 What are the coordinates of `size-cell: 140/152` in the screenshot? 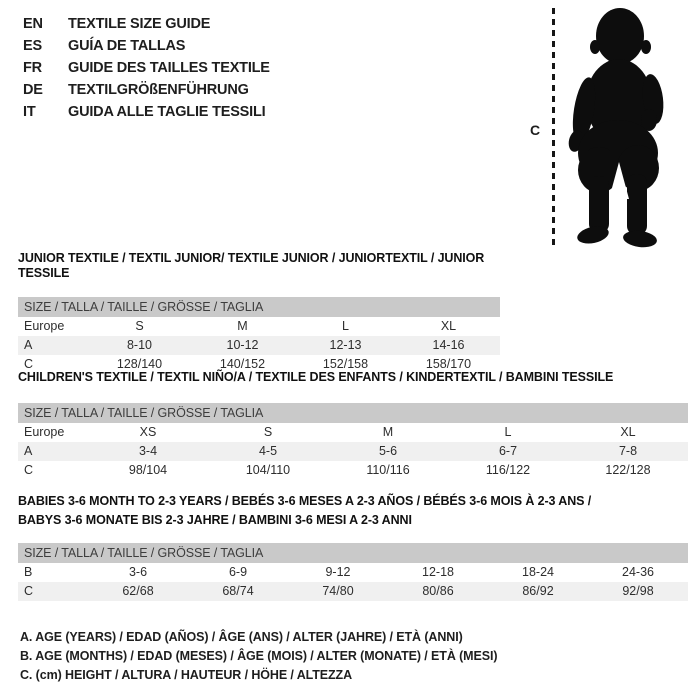 It's located at (242, 364).